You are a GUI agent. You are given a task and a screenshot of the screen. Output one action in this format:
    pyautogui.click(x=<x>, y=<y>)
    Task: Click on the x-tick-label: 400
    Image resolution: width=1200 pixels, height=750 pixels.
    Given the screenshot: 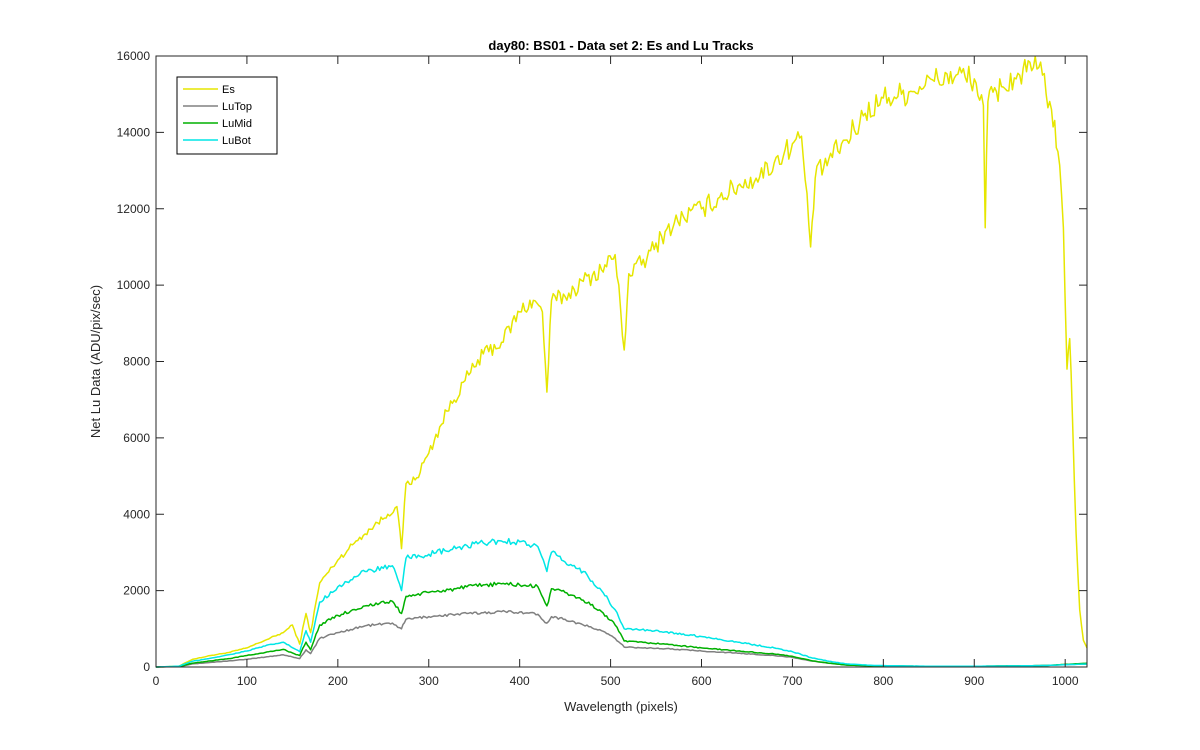 What is the action you would take?
    pyautogui.click(x=520, y=681)
    